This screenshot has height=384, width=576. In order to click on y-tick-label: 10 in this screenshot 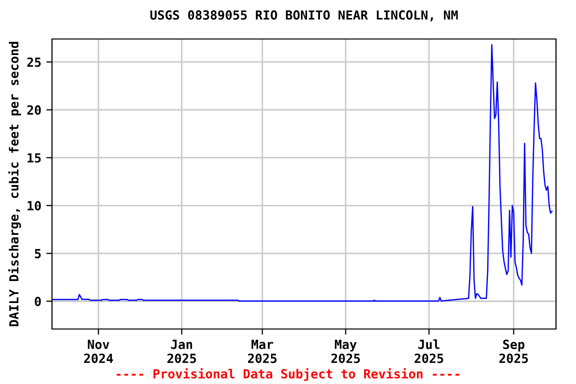, I will do `click(34, 205)`.